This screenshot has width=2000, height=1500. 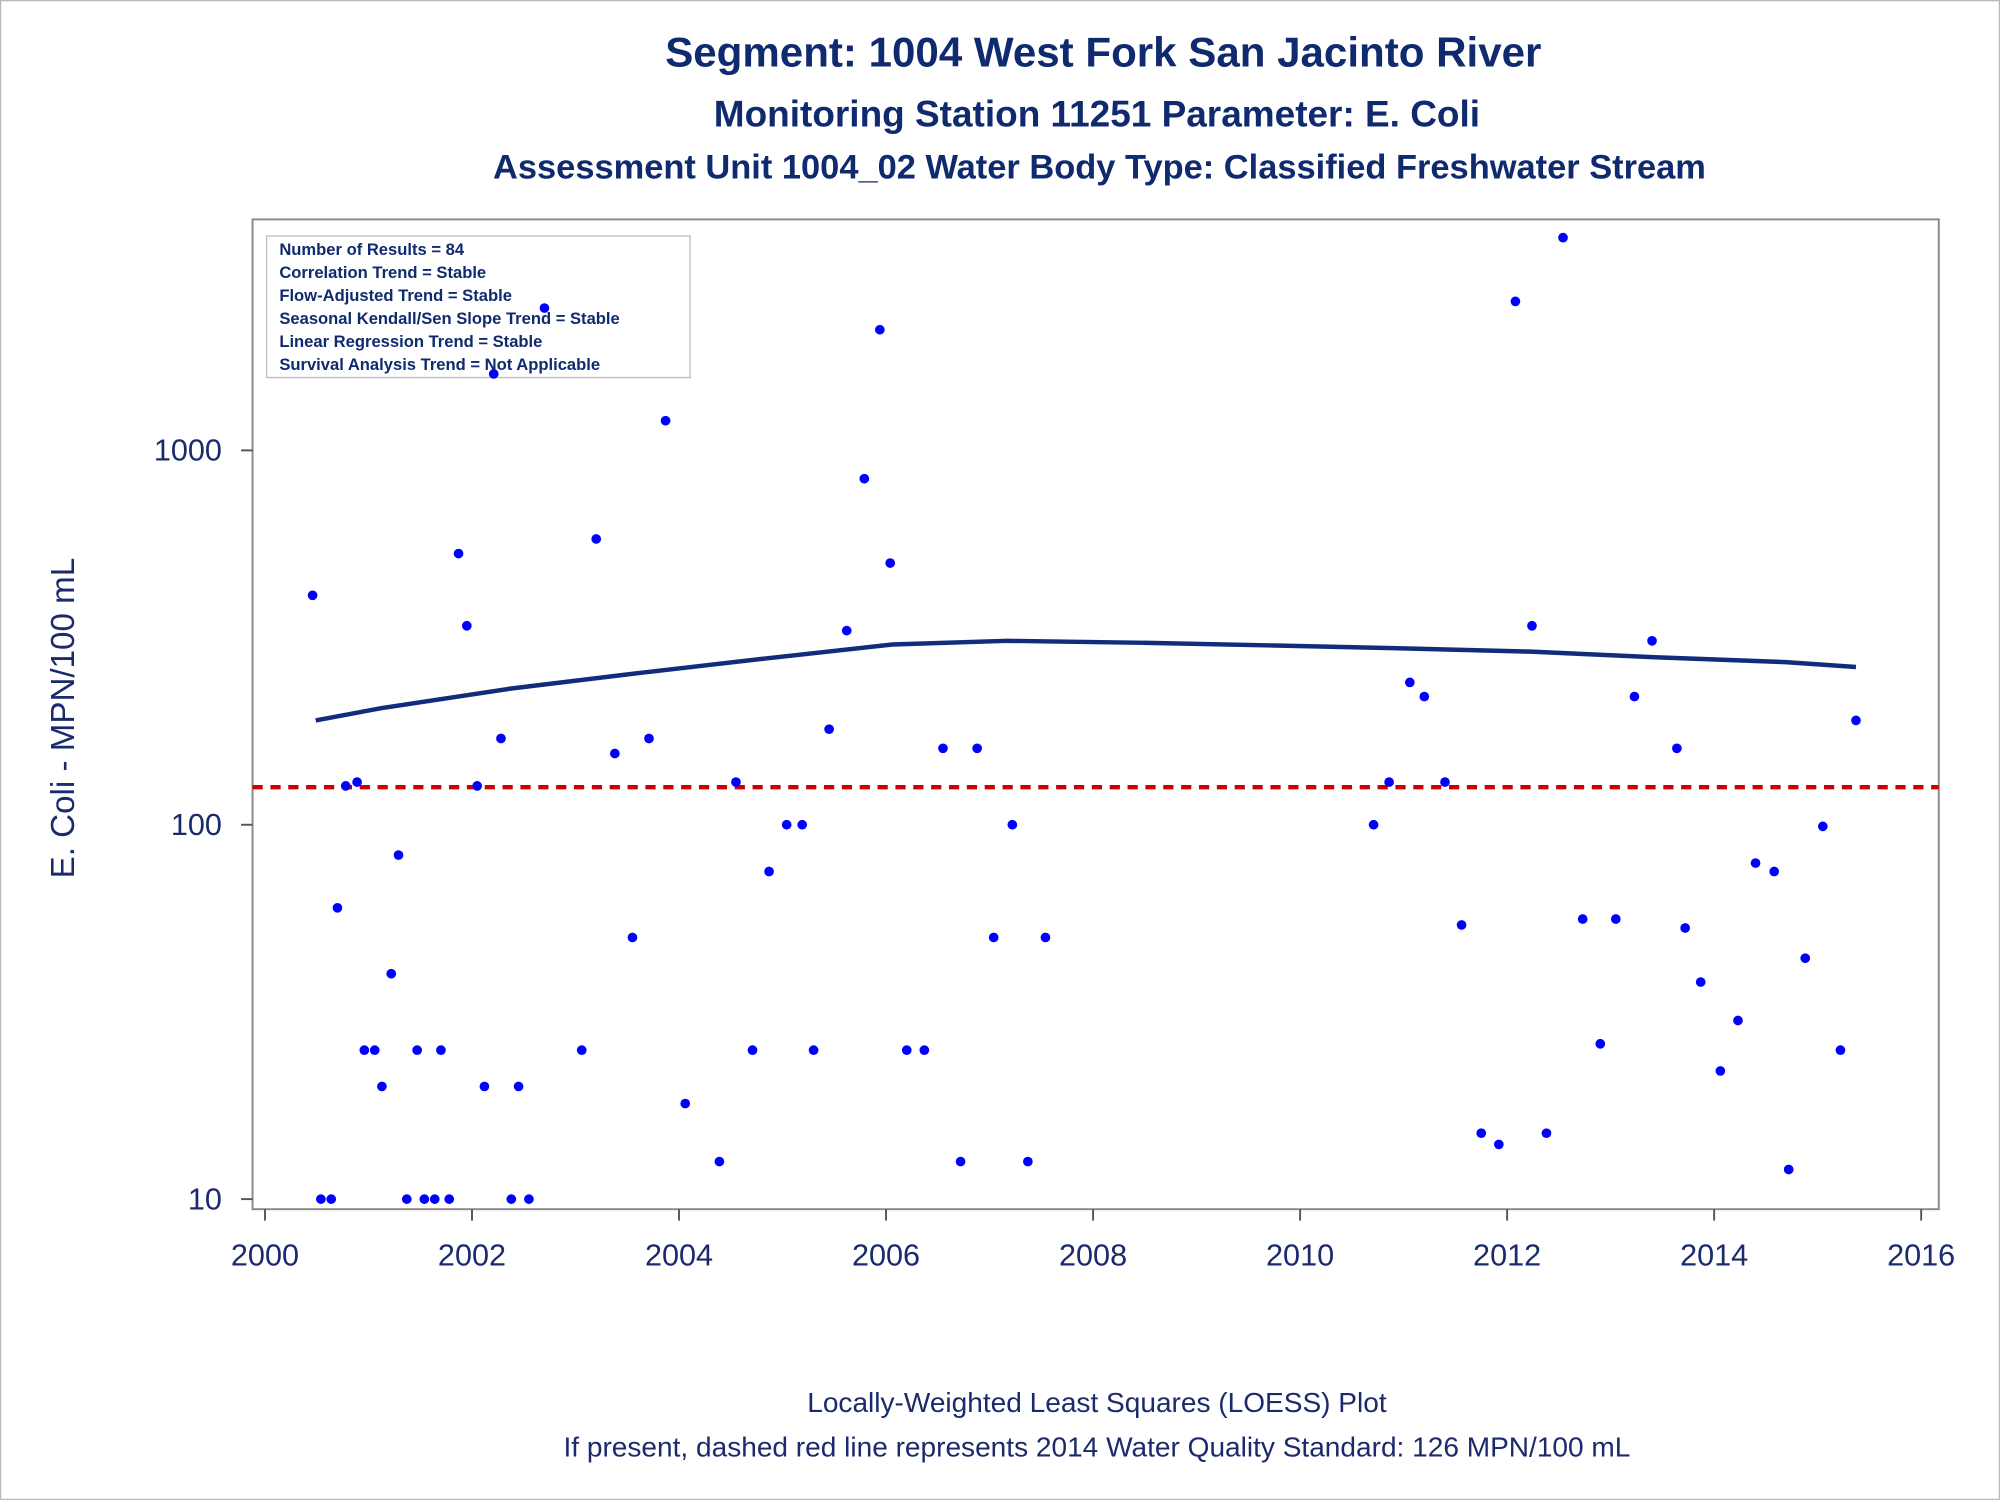 What do you see at coordinates (382, 272) in the screenshot?
I see `info-line: Correlation Trend = Stable` at bounding box center [382, 272].